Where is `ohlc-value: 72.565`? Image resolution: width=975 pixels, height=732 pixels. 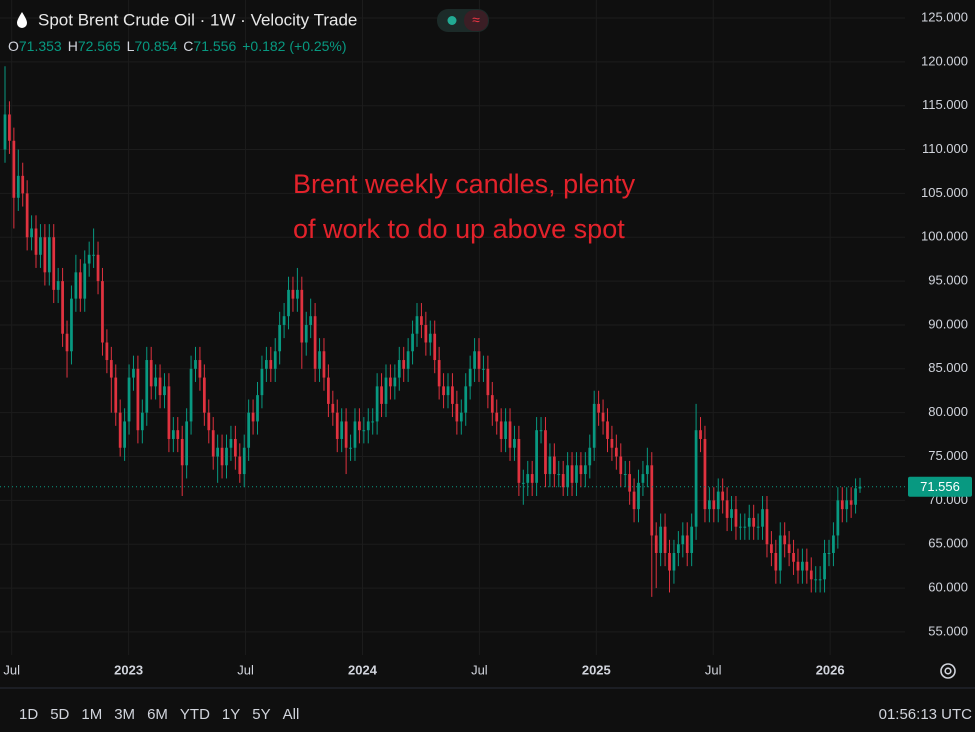
ohlc-value: 72.565 is located at coordinates (99, 46).